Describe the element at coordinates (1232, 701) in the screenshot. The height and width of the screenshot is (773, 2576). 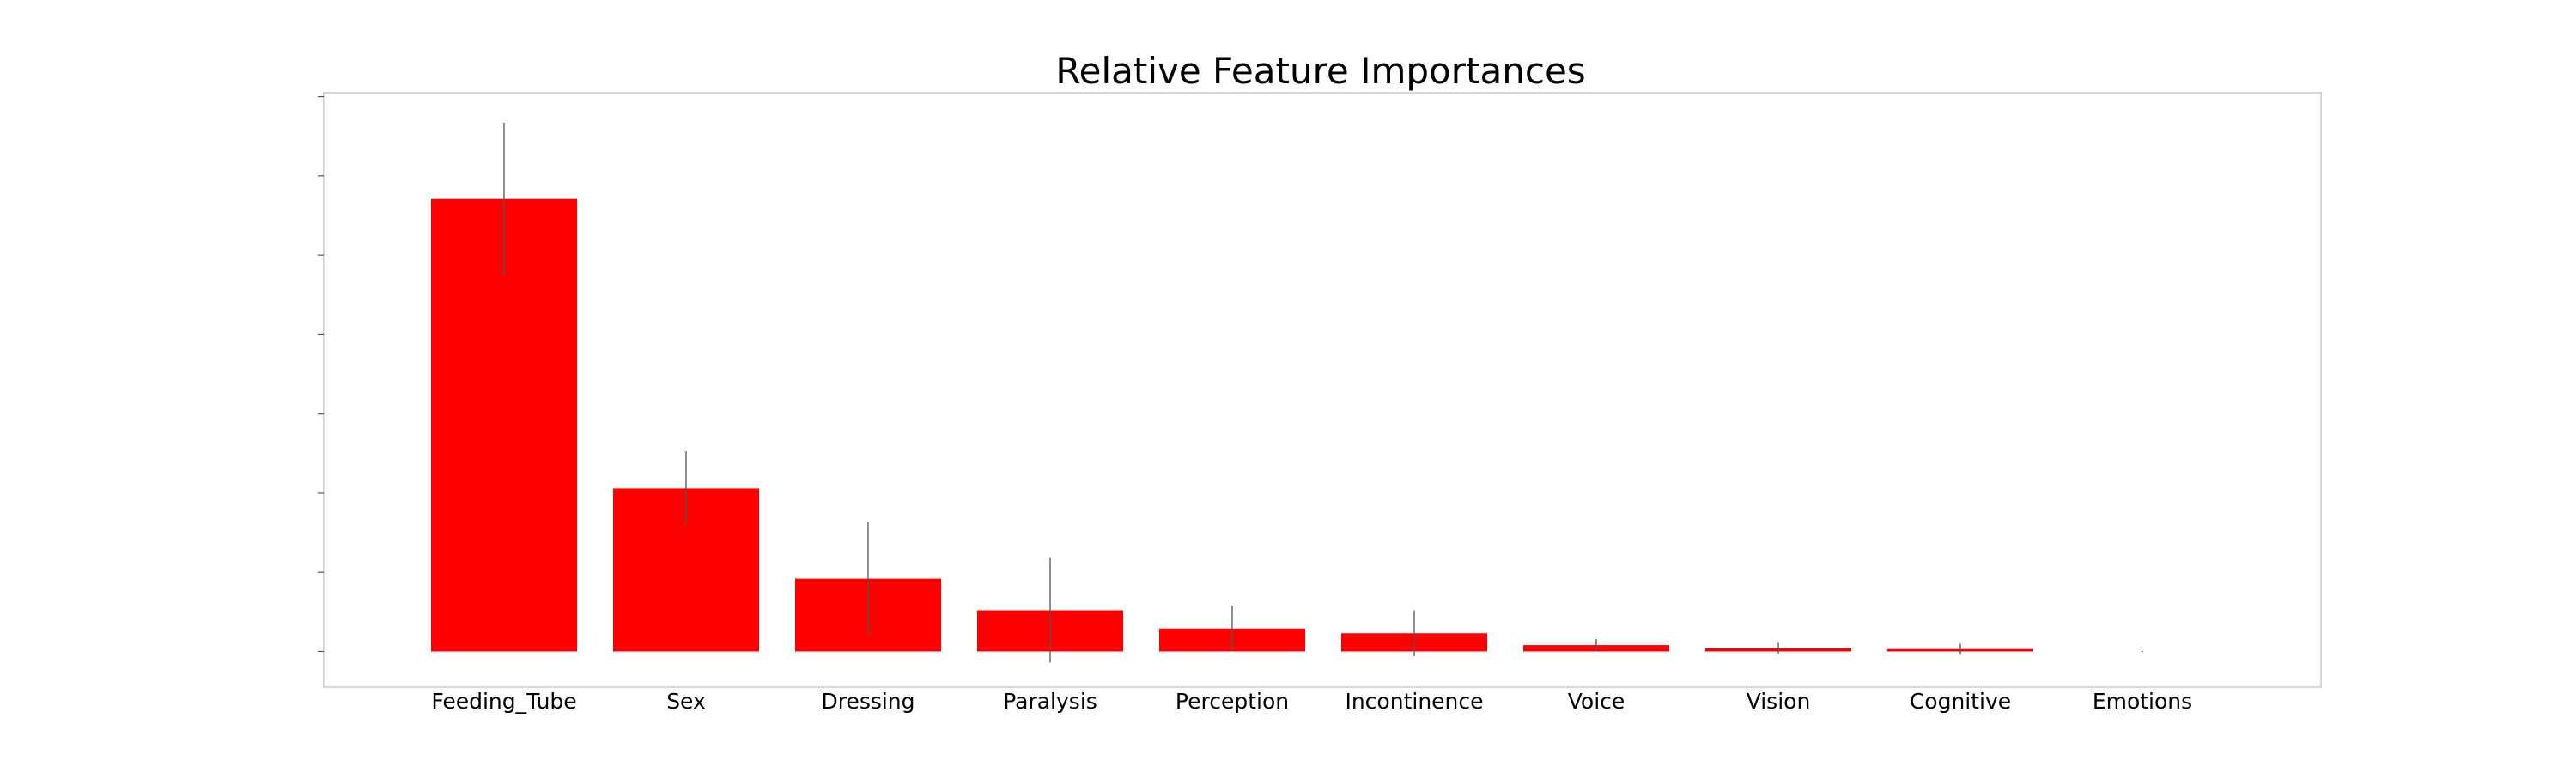
I see `x-tick-label-perception: Perception` at that location.